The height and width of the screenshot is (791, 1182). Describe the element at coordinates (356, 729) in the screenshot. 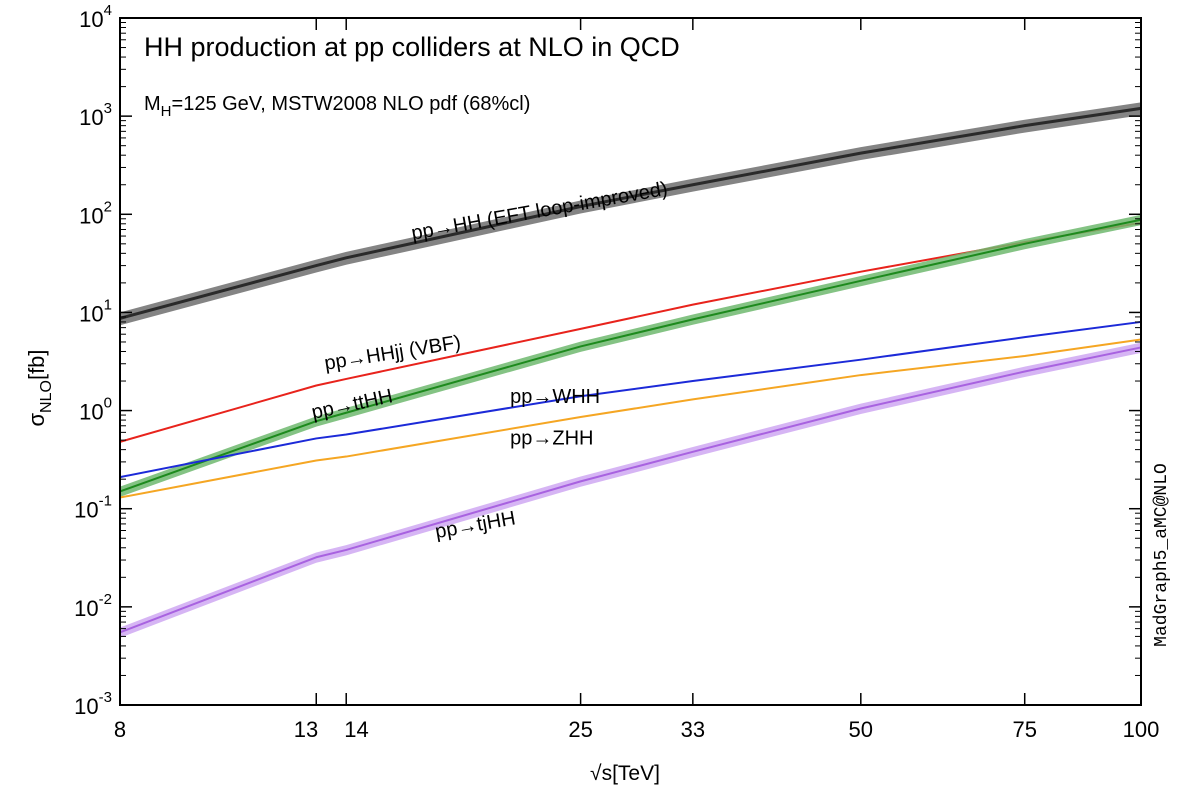

I see `x-tick-label: 14` at that location.